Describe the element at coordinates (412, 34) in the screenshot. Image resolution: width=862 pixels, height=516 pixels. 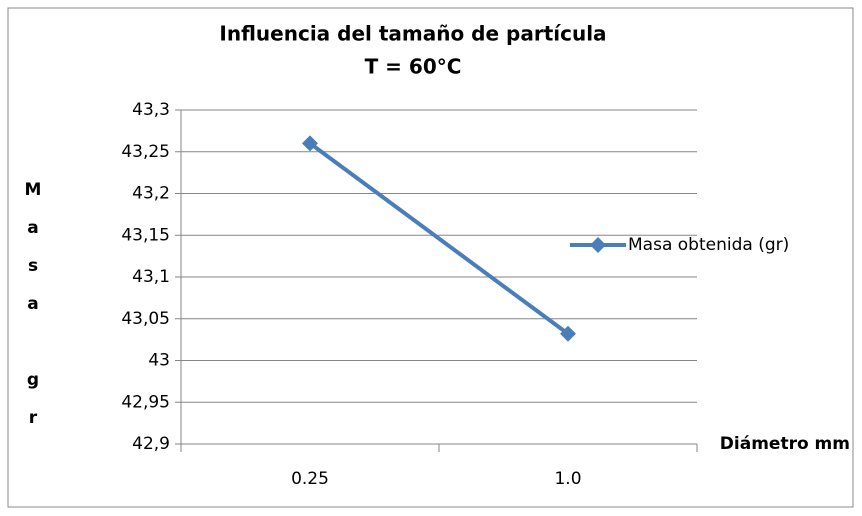
I see `chart-title: Influencia del tamaño de partícula` at that location.